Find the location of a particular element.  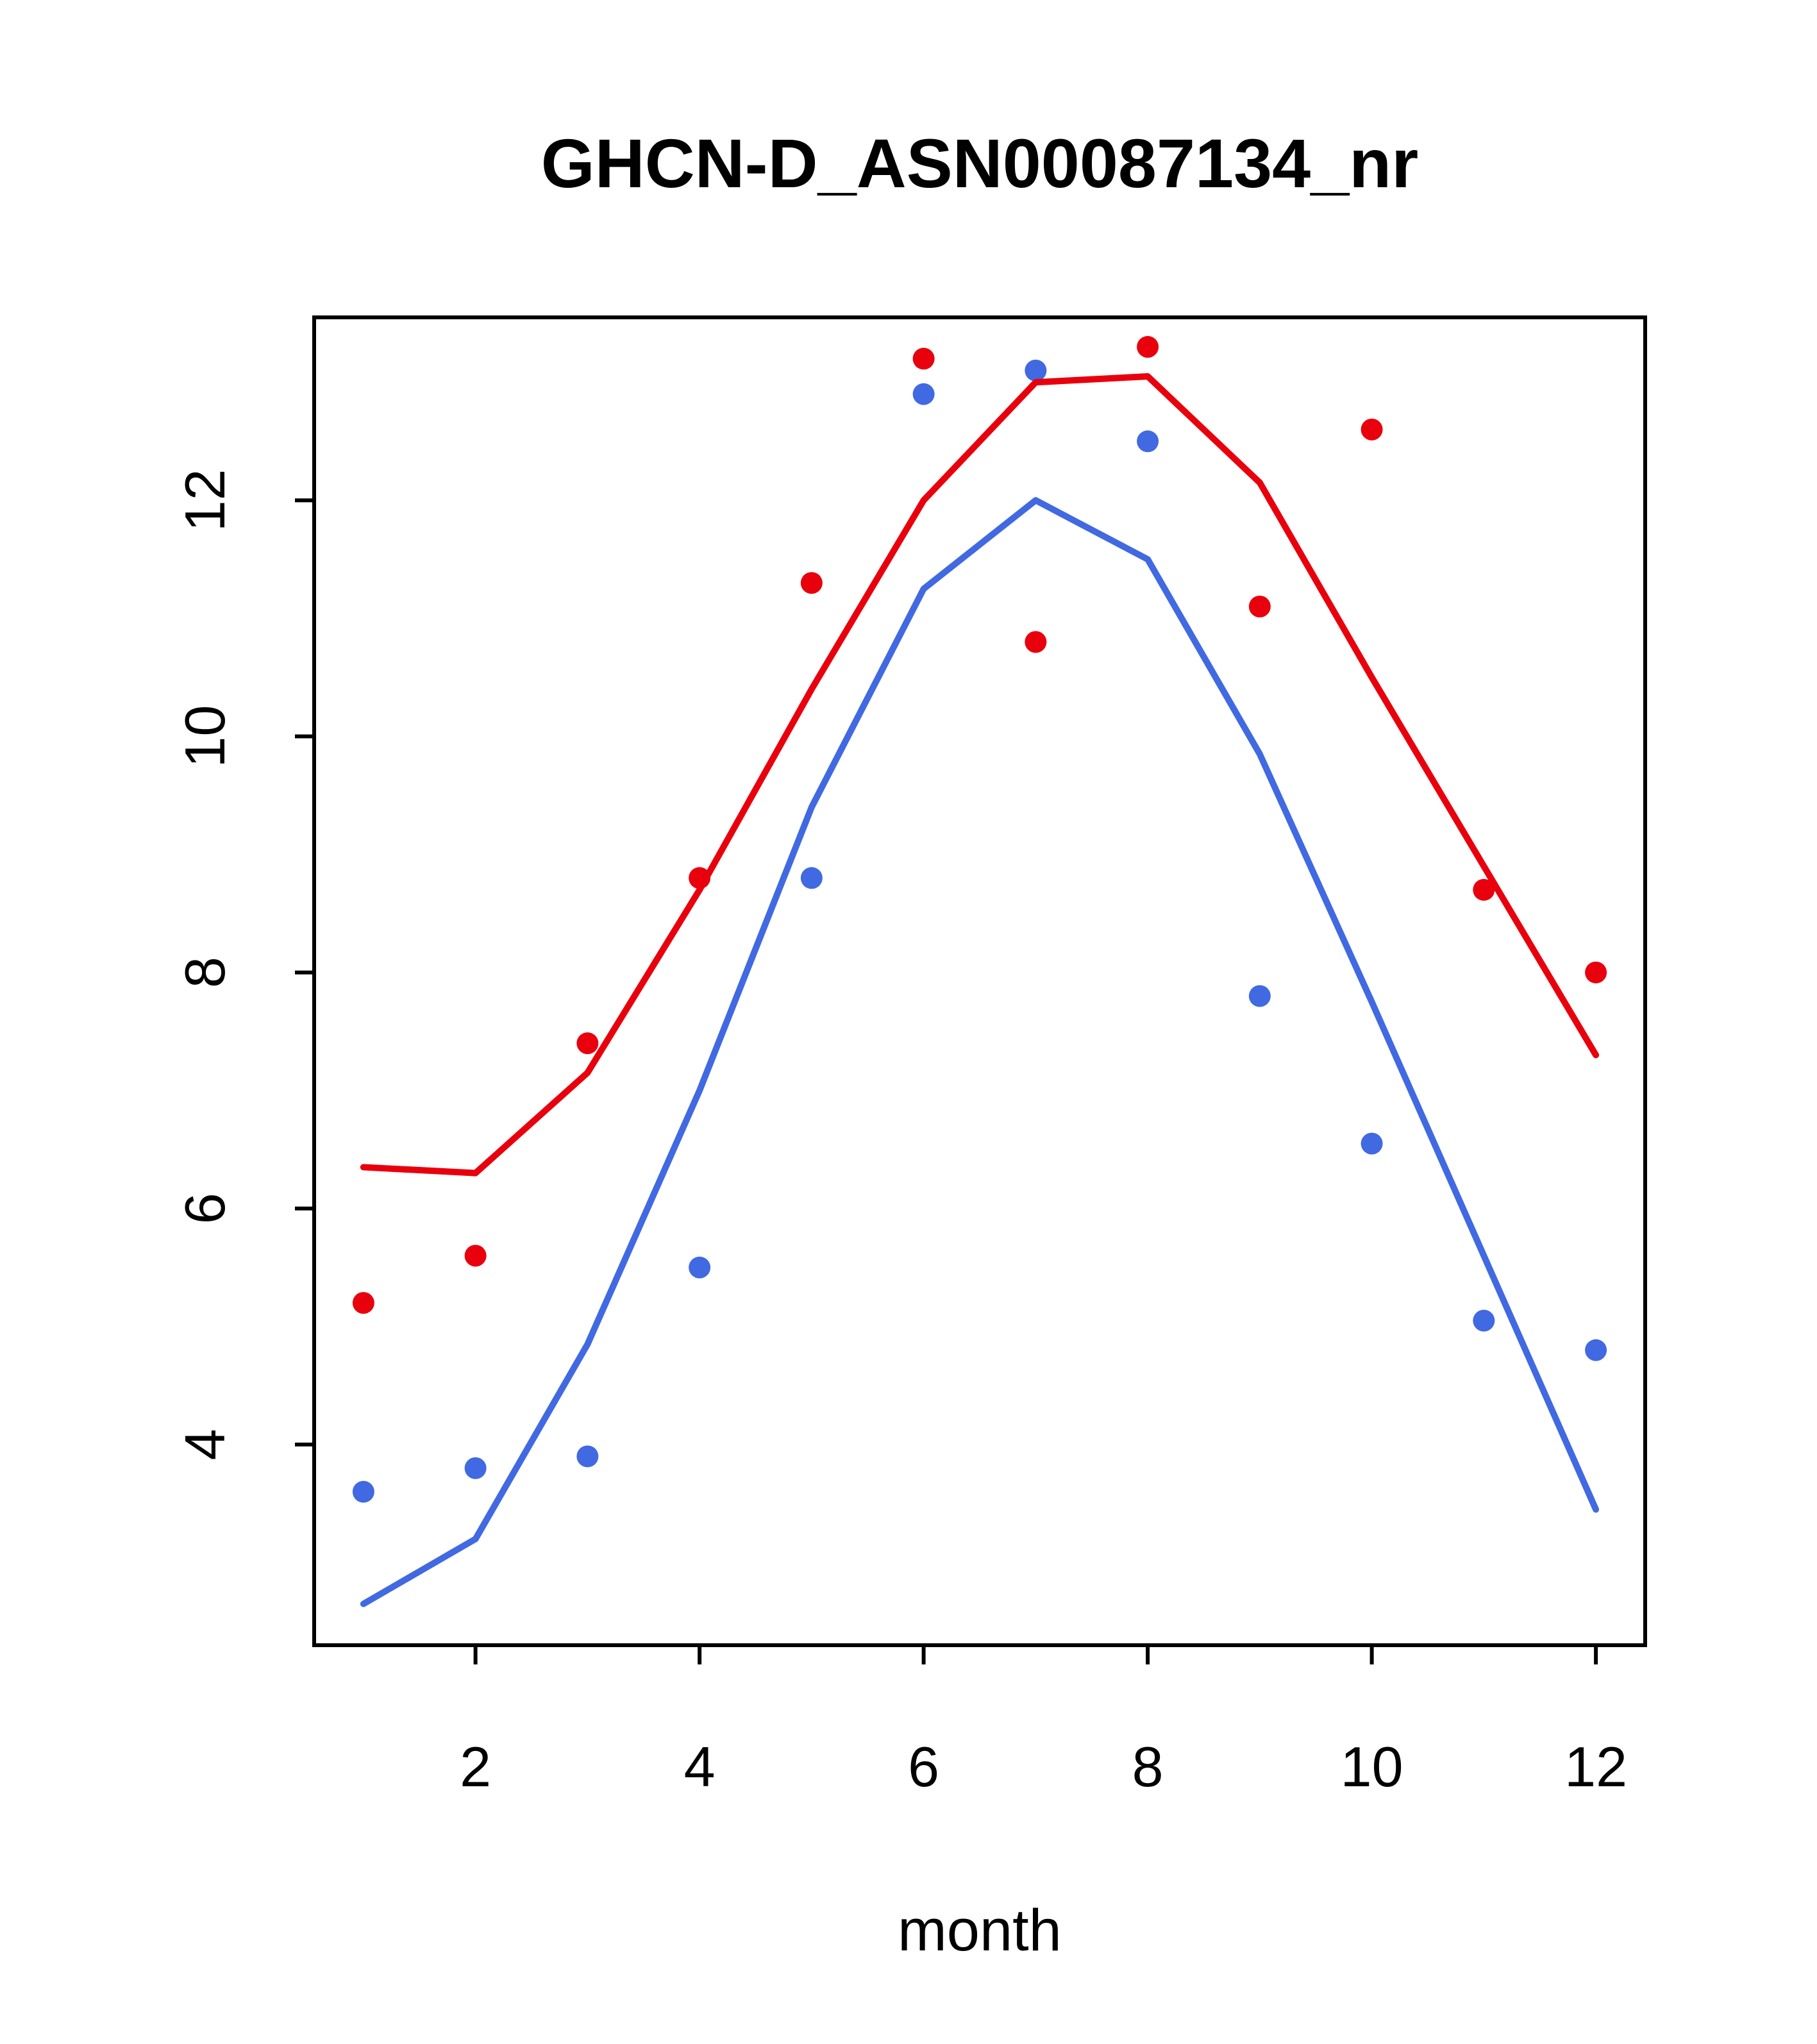

y-tick-label: 12 is located at coordinates (205, 500).